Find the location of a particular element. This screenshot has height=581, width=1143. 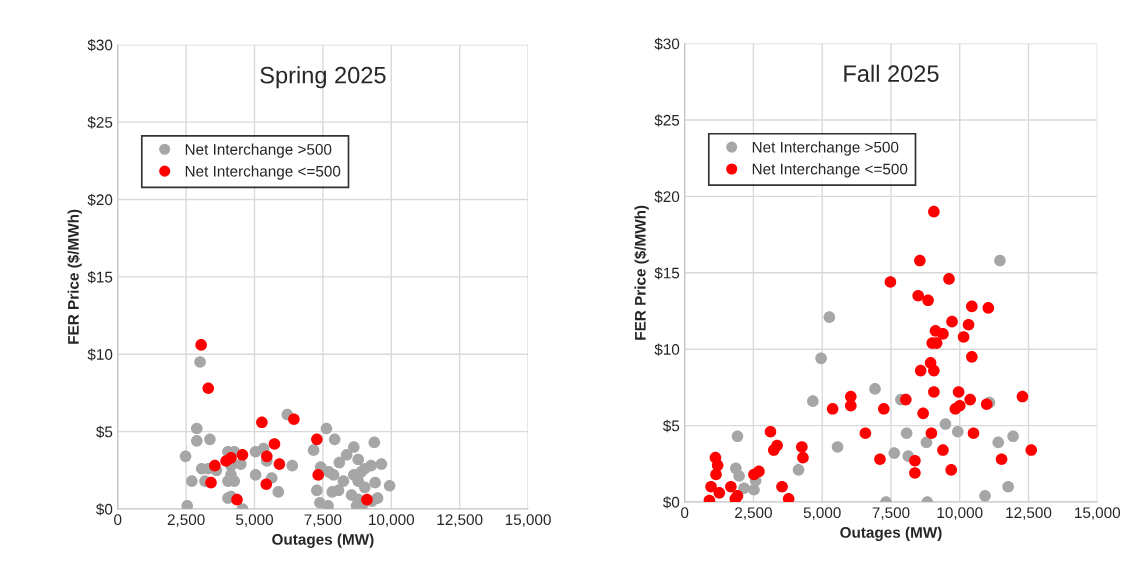

x-tick-label: 12,500 is located at coordinates (460, 520).